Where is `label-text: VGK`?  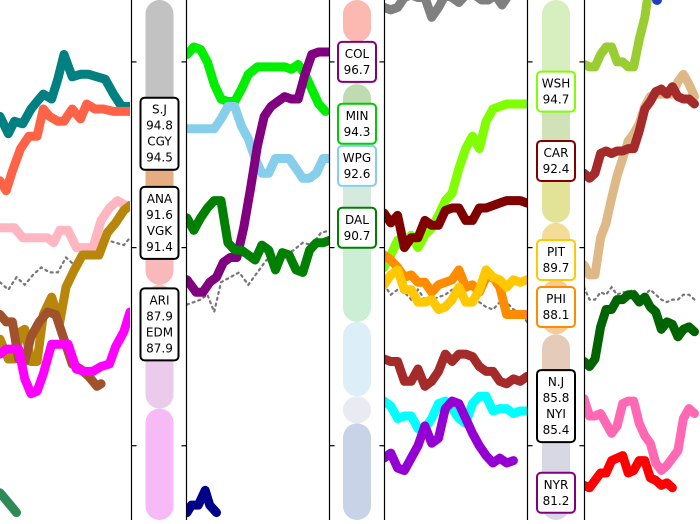 label-text: VGK is located at coordinates (160, 231).